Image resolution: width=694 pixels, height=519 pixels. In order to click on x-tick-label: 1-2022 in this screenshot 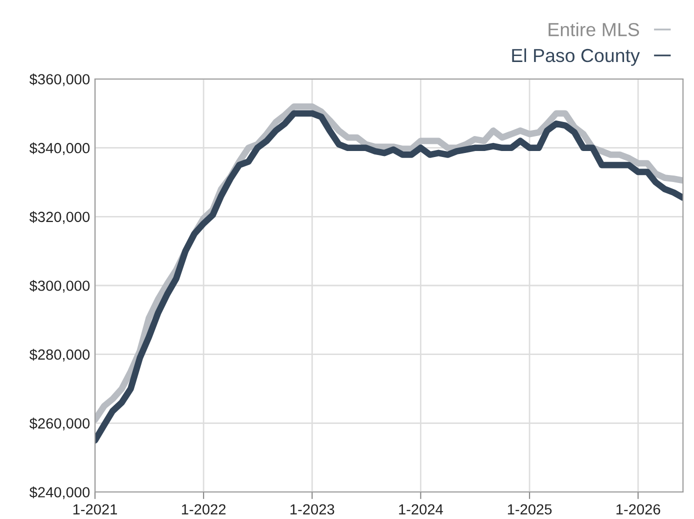, I will do `click(204, 509)`.